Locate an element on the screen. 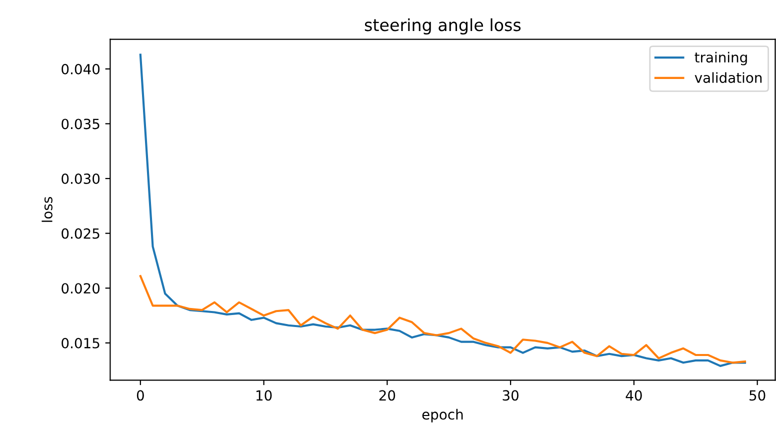  x-tick-label: 30 is located at coordinates (510, 395).